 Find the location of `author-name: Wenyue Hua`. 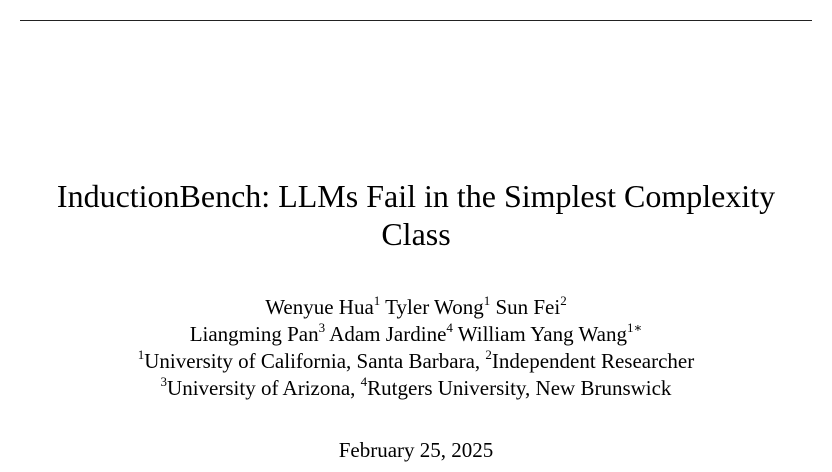

author-name: Wenyue Hua is located at coordinates (319, 307).